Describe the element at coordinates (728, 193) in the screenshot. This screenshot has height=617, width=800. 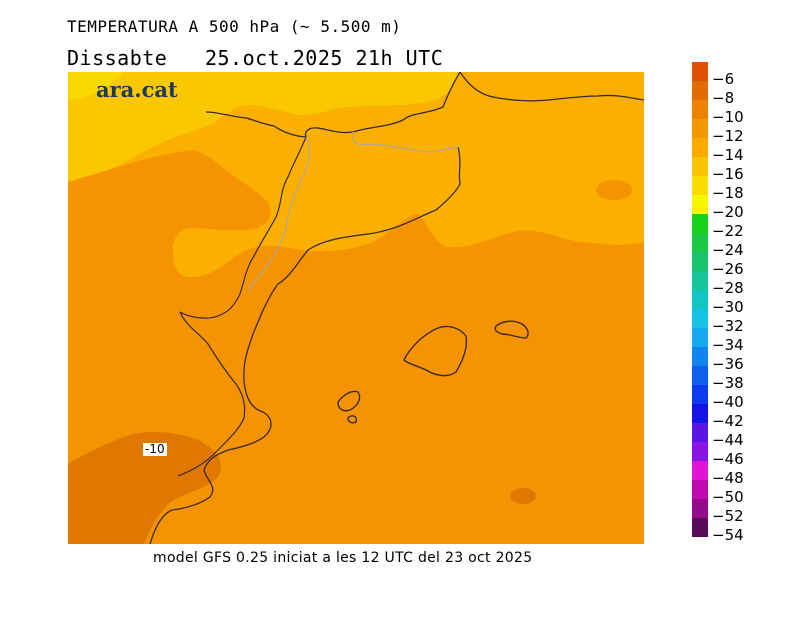
I see `colorbar-label: −18` at that location.